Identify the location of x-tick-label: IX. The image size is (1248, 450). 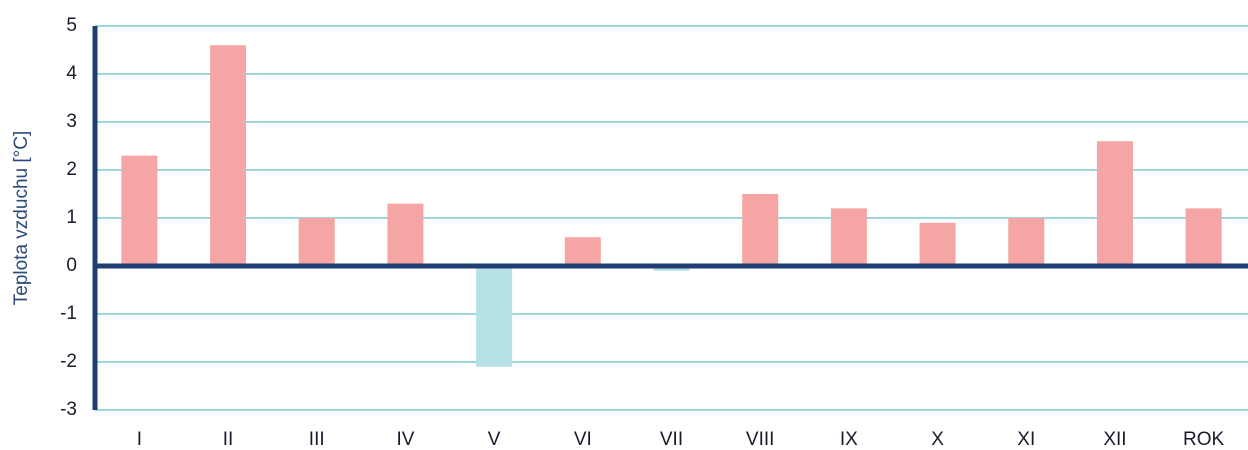
(849, 439).